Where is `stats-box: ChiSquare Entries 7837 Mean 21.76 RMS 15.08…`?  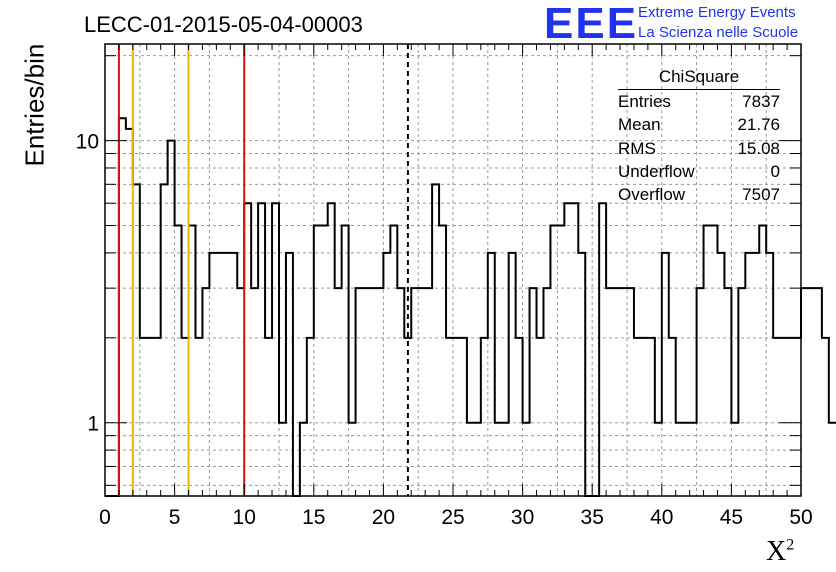 stats-box: ChiSquare Entries 7837 Mean 21.76 RMS 15.08… is located at coordinates (696, 136).